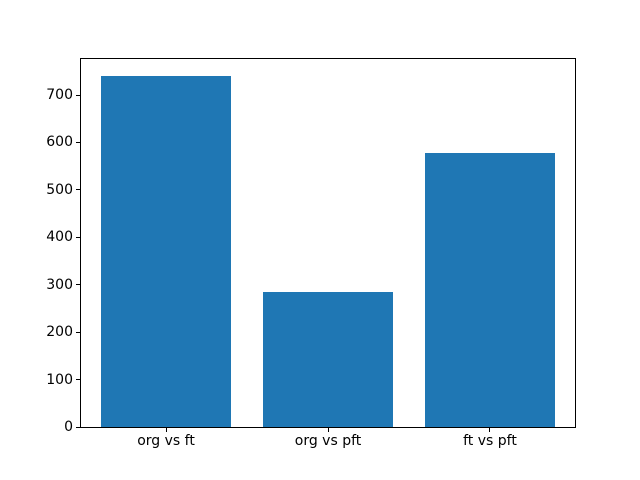 This screenshot has width=640, height=480. I want to click on y-tick-label: 400, so click(59, 237).